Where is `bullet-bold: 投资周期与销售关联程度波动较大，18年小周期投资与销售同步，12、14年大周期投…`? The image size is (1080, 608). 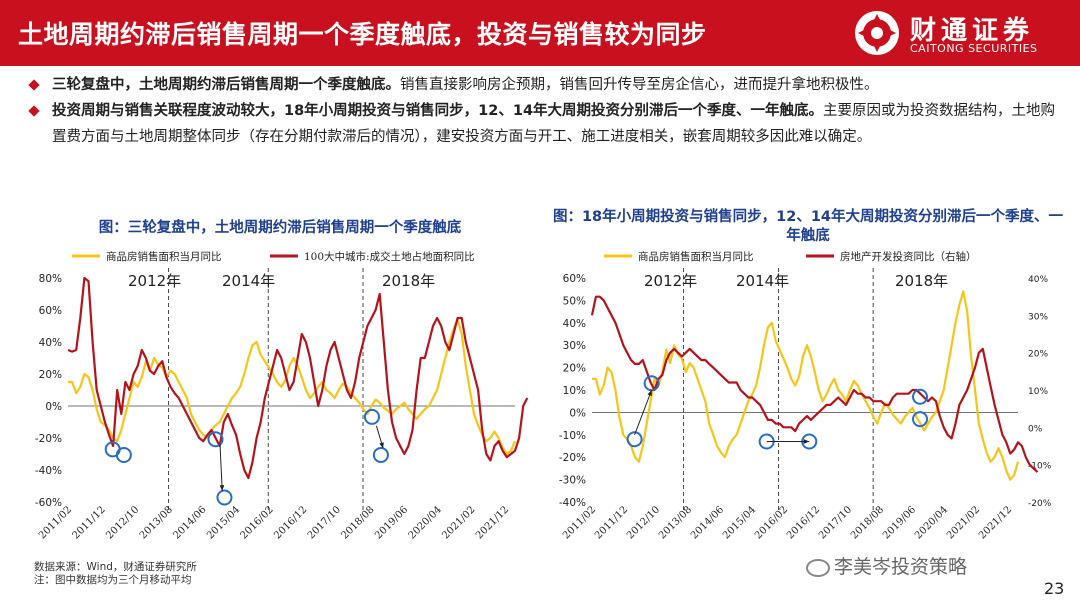 bullet-bold: 投资周期与销售关联程度波动较大，18年小周期投资与销售同步，12、14年大周期投… is located at coordinates (438, 111).